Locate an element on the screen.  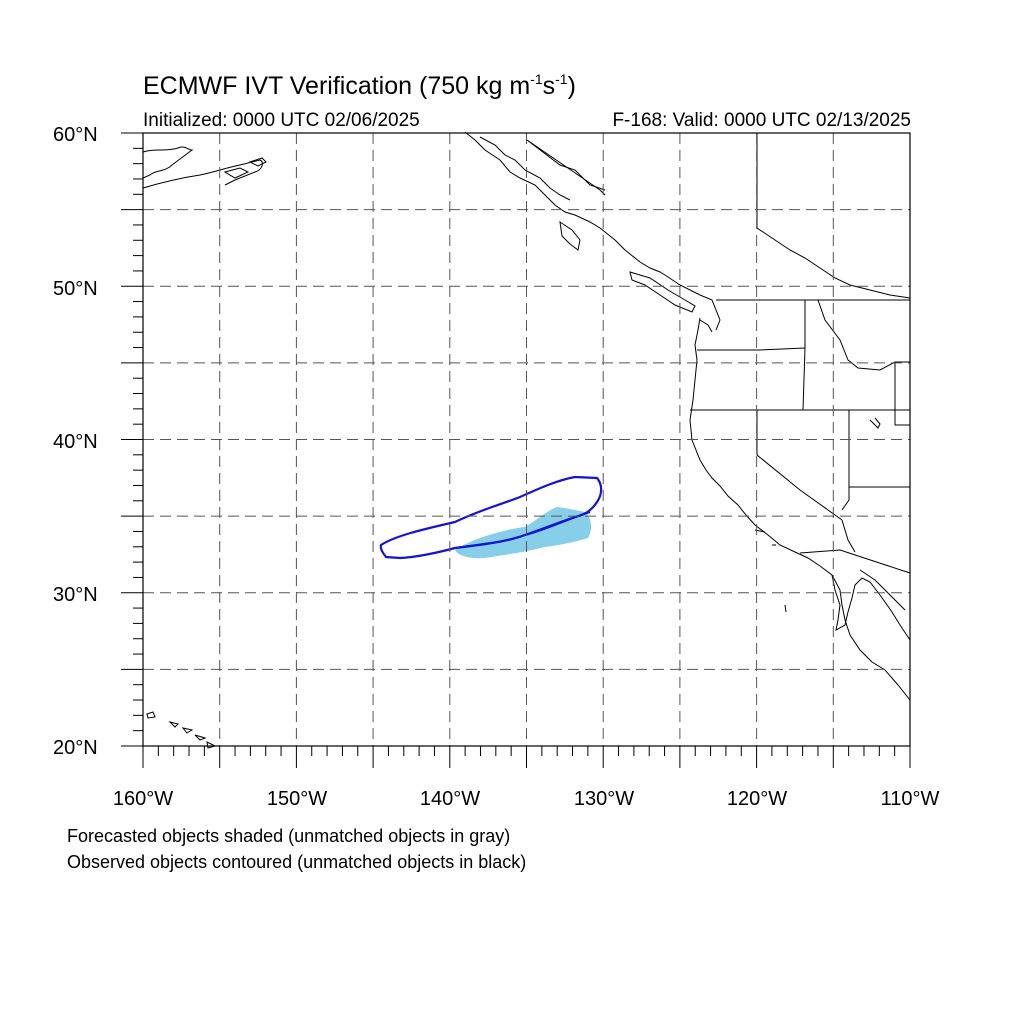
lat-label-60: 60°N is located at coordinates (75, 135).